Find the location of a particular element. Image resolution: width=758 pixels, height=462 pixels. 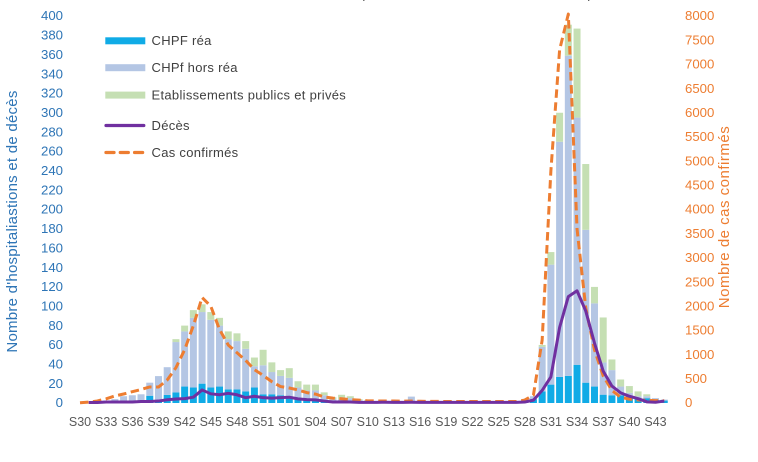

svg-text: 380 is located at coordinates (52, 35).